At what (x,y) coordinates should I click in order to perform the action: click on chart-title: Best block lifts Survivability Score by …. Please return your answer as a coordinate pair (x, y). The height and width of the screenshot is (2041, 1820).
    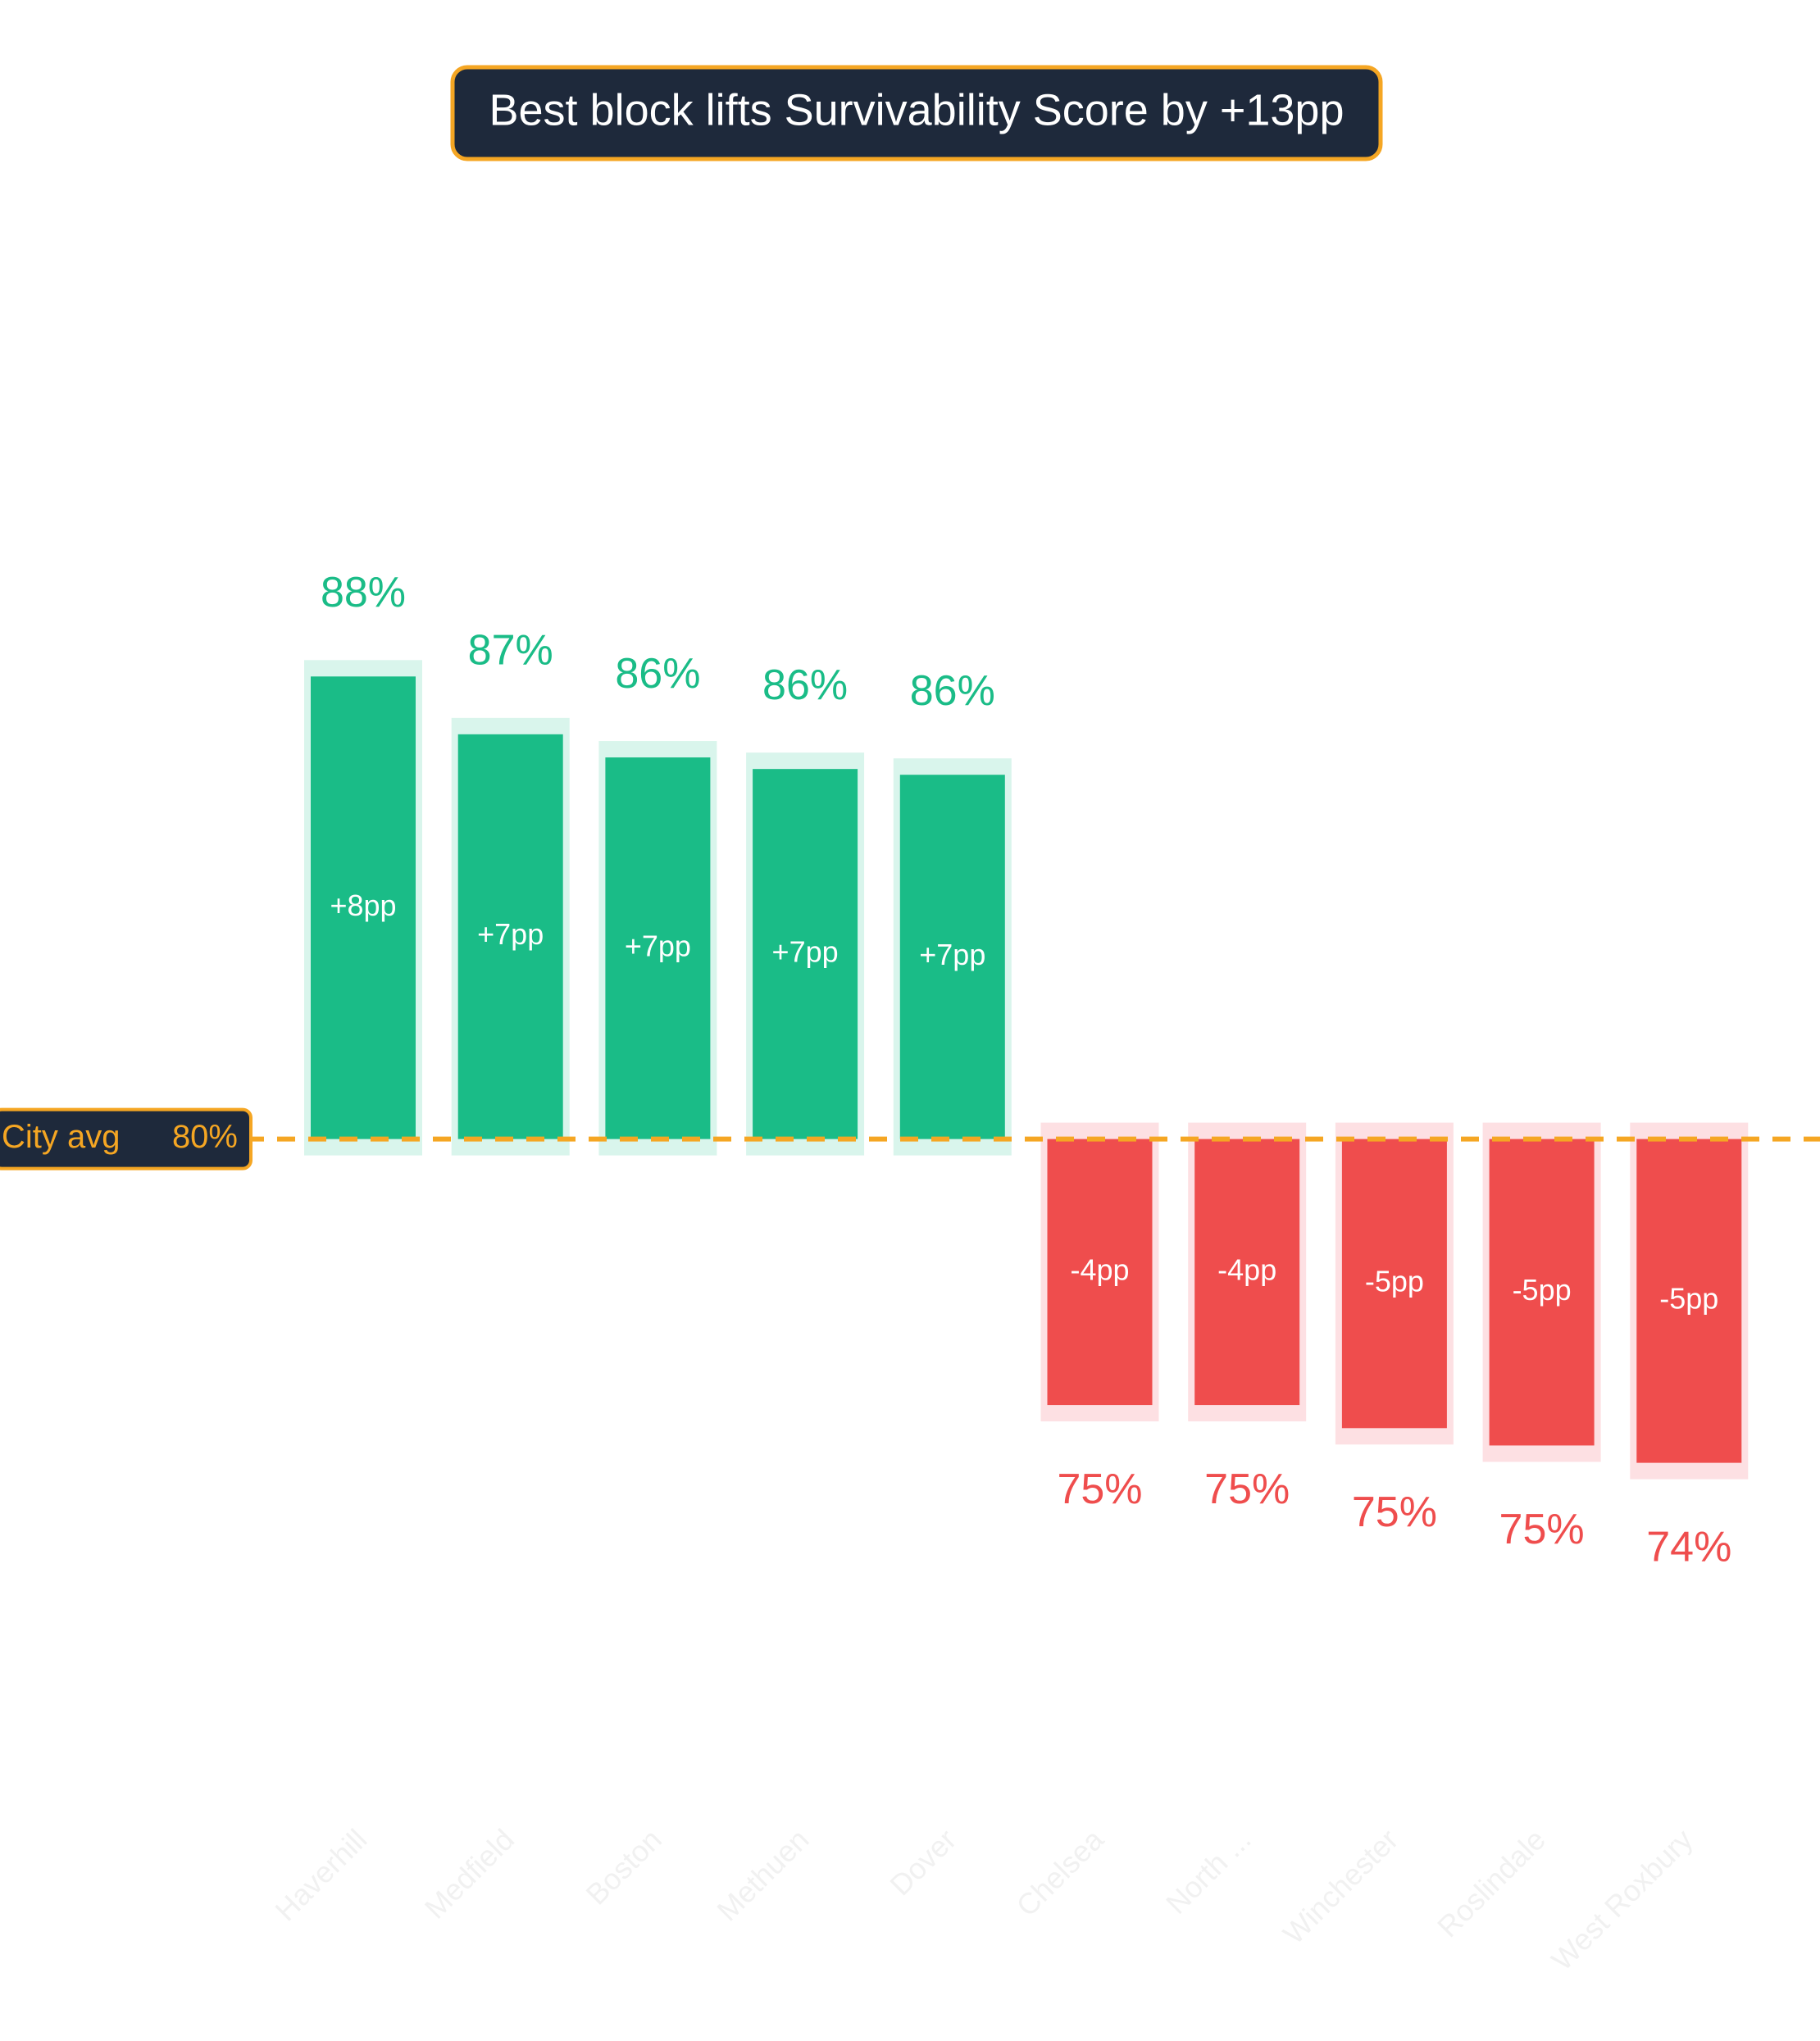
    Looking at the image, I should click on (917, 109).